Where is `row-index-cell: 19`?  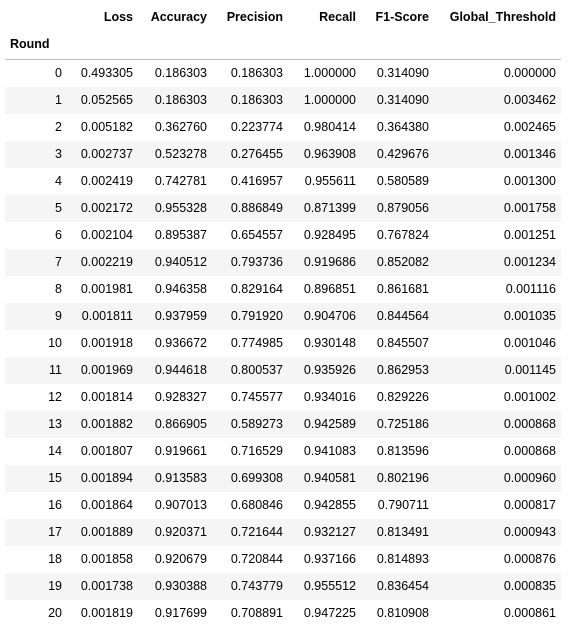
row-index-cell: 19 is located at coordinates (55, 585).